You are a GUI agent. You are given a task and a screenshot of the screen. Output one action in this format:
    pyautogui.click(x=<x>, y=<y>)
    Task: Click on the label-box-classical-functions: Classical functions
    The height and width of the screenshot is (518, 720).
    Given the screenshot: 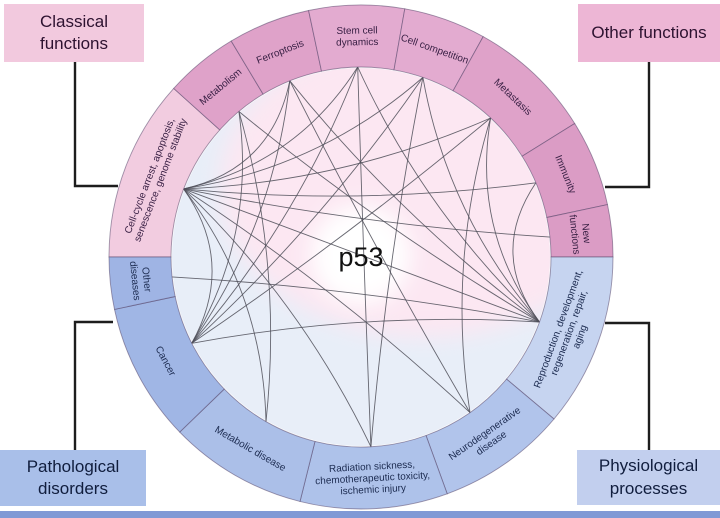 What is the action you would take?
    pyautogui.click(x=74, y=33)
    